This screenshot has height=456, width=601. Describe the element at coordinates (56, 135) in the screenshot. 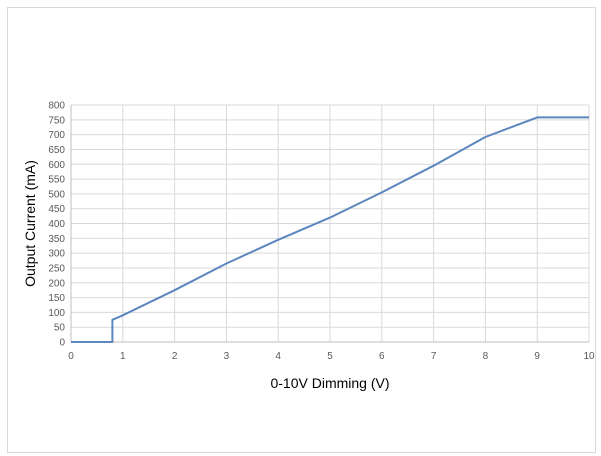

I see `y-tick-label: 700` at that location.